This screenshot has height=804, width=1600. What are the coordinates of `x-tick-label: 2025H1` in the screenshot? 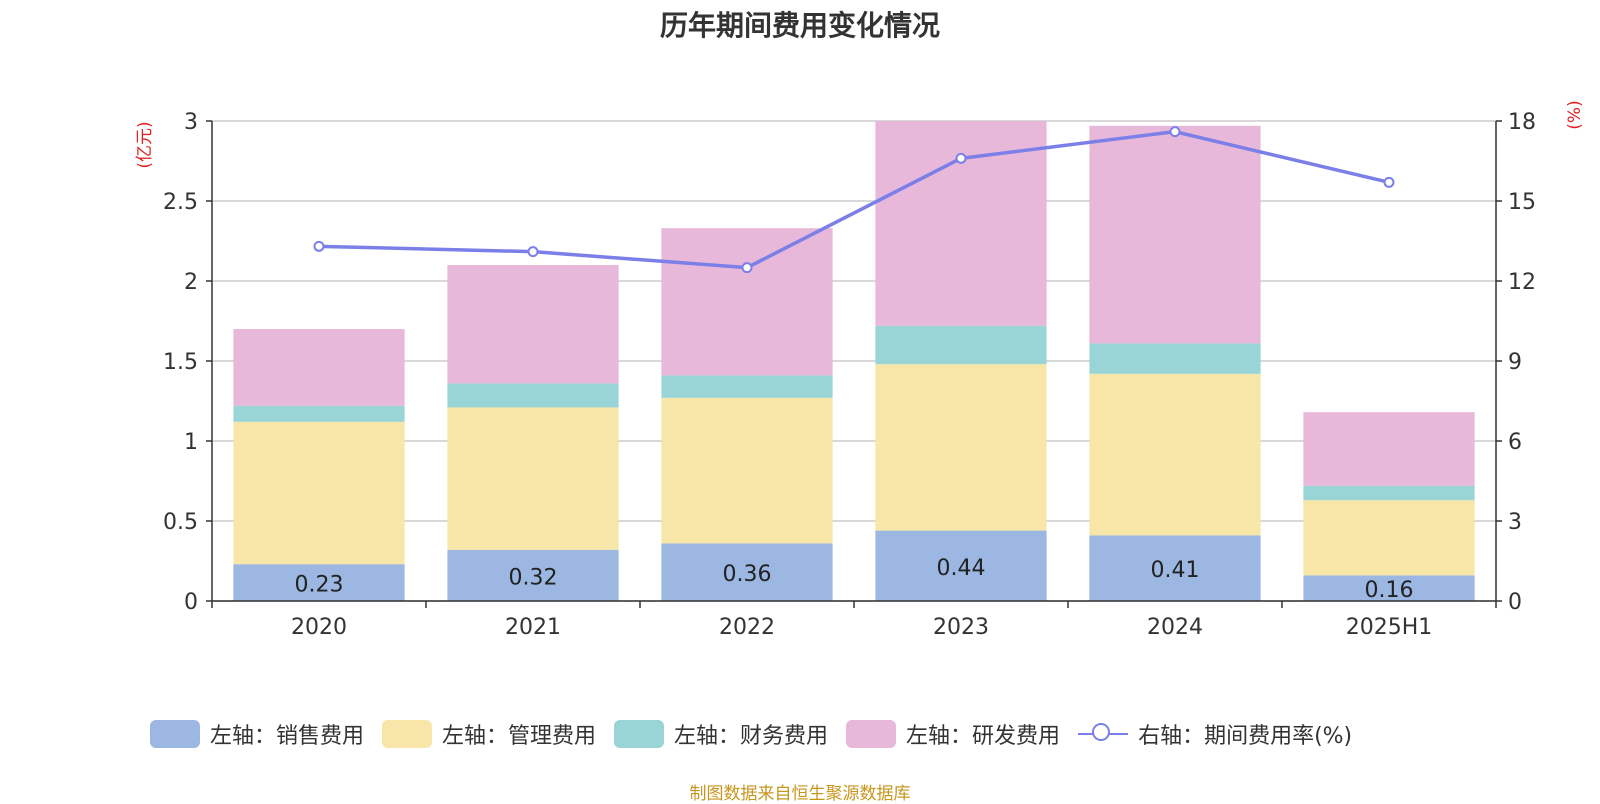 It's located at (1389, 627).